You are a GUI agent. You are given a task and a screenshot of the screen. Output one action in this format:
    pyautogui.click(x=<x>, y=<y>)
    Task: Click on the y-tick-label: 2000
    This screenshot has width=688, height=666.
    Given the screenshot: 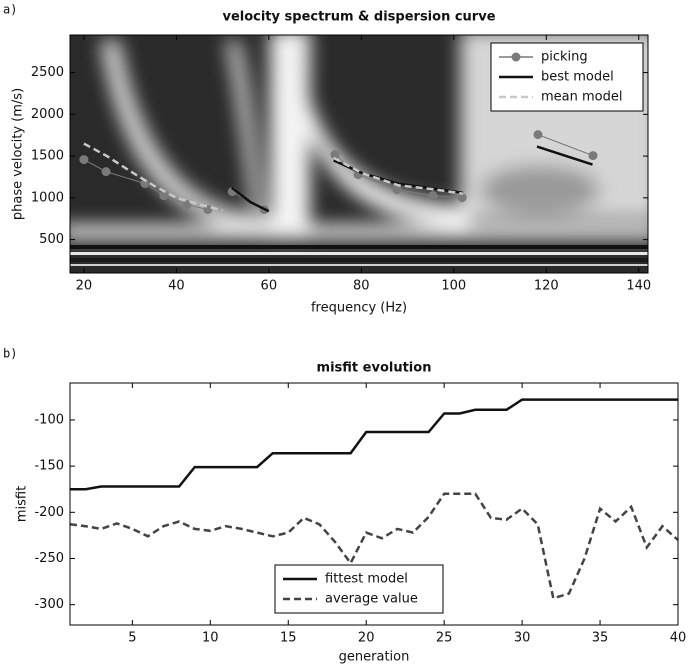 What is the action you would take?
    pyautogui.click(x=47, y=114)
    